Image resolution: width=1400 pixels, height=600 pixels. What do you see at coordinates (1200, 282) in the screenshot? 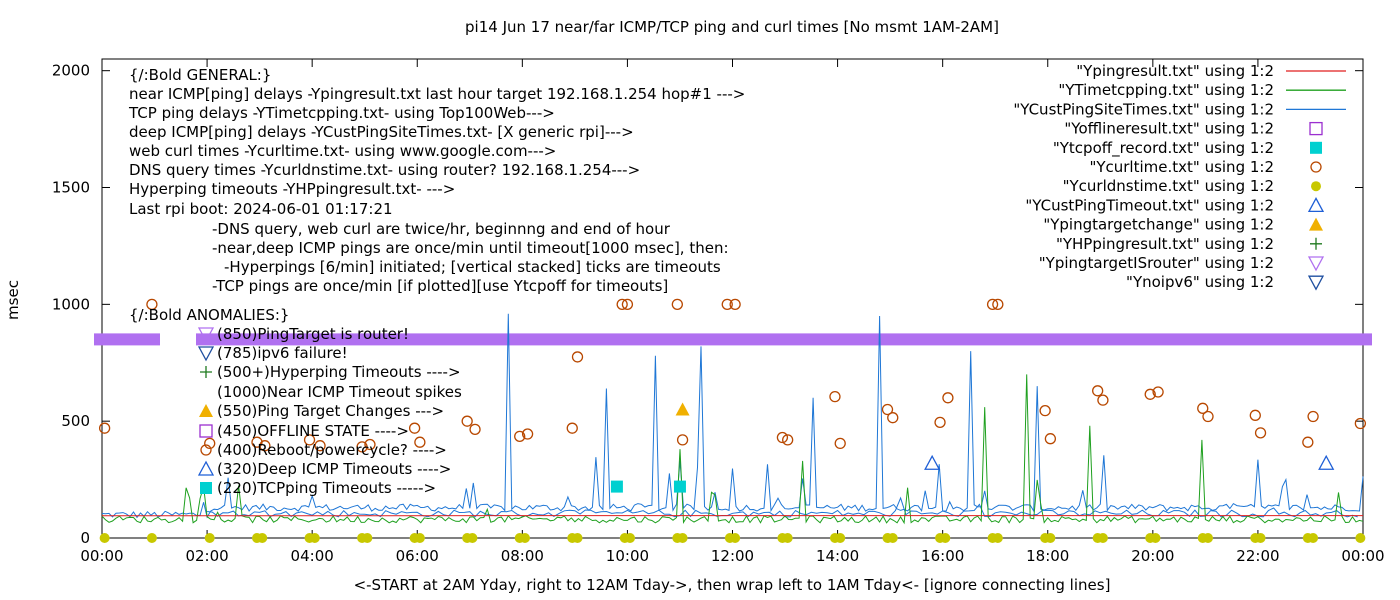
I see `legend-entry-label: "Ynoipv6" using 1:2` at bounding box center [1200, 282].